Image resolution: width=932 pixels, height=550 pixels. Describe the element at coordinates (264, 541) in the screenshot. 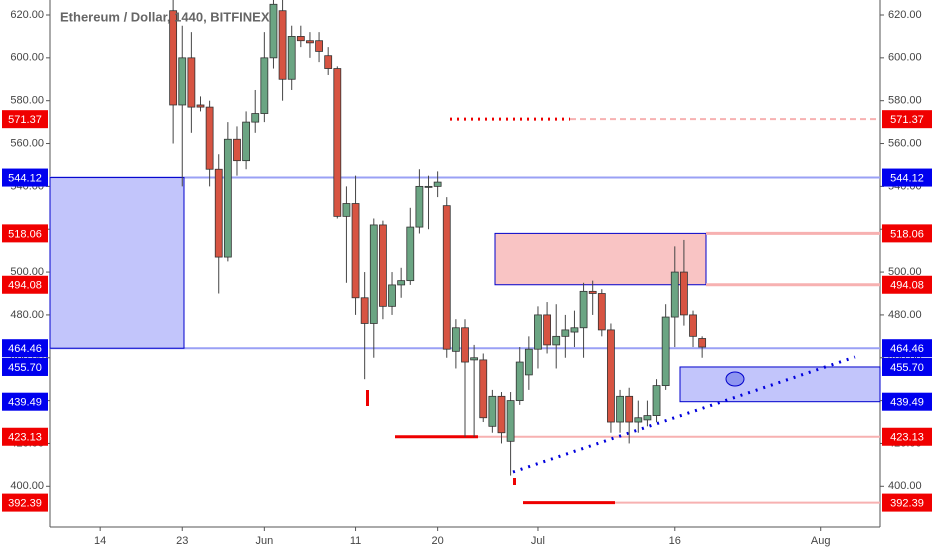

I see `x-tick-label: Jun` at that location.